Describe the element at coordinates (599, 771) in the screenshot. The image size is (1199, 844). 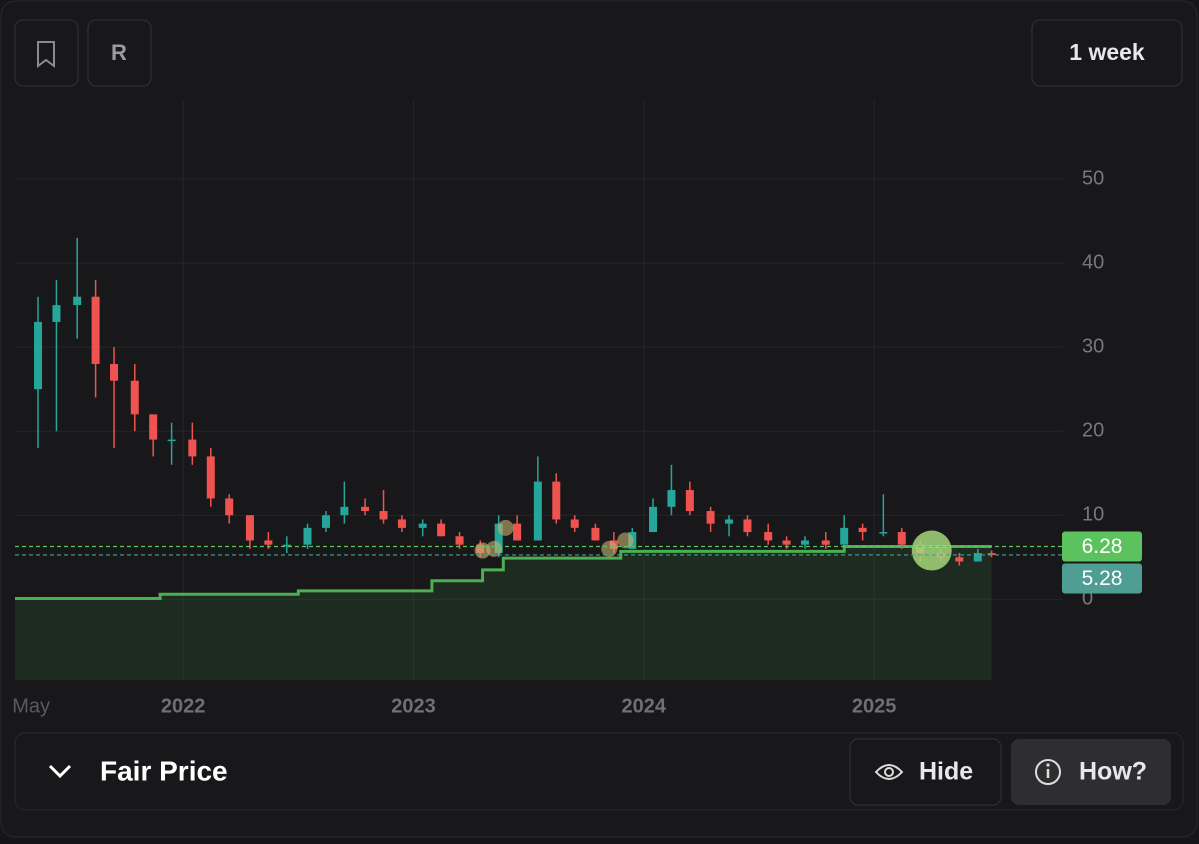
I see `panel` at that location.